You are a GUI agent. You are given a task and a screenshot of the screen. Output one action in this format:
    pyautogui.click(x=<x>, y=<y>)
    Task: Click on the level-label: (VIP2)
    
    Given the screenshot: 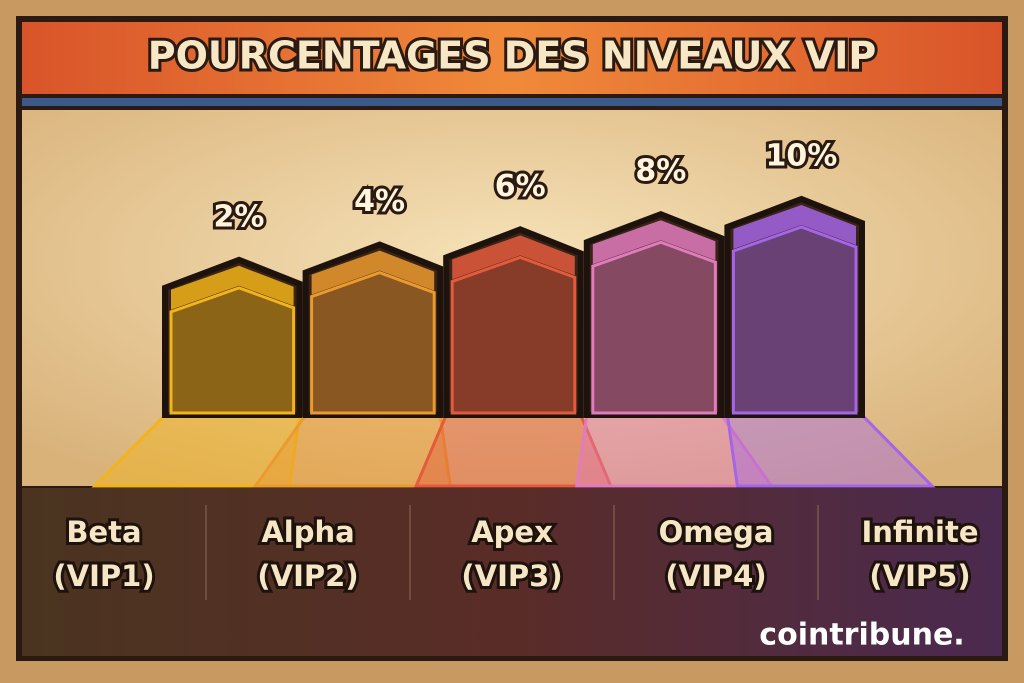 What is the action you would take?
    pyautogui.click(x=307, y=576)
    